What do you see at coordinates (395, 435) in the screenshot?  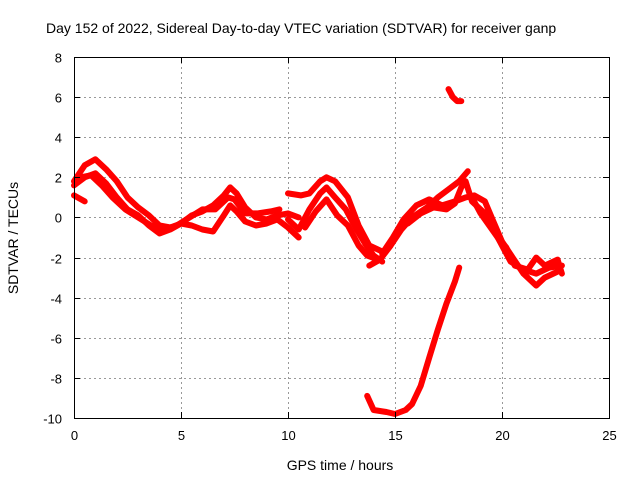 I see `x-tick-label: 15` at bounding box center [395, 435].